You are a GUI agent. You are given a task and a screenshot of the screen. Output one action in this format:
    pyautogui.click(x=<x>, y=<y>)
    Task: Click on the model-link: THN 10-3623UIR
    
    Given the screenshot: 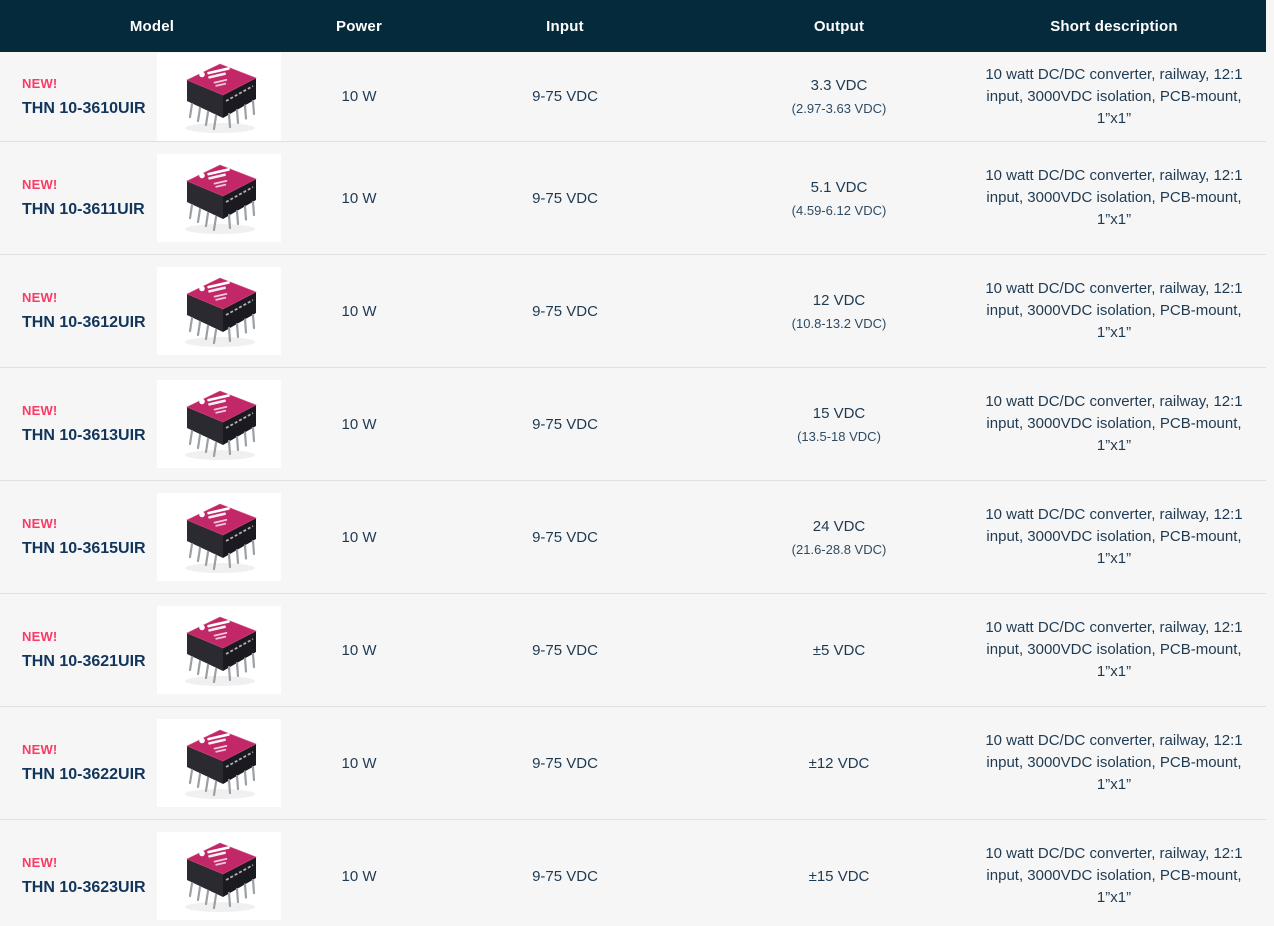 What is the action you would take?
    pyautogui.click(x=84, y=887)
    